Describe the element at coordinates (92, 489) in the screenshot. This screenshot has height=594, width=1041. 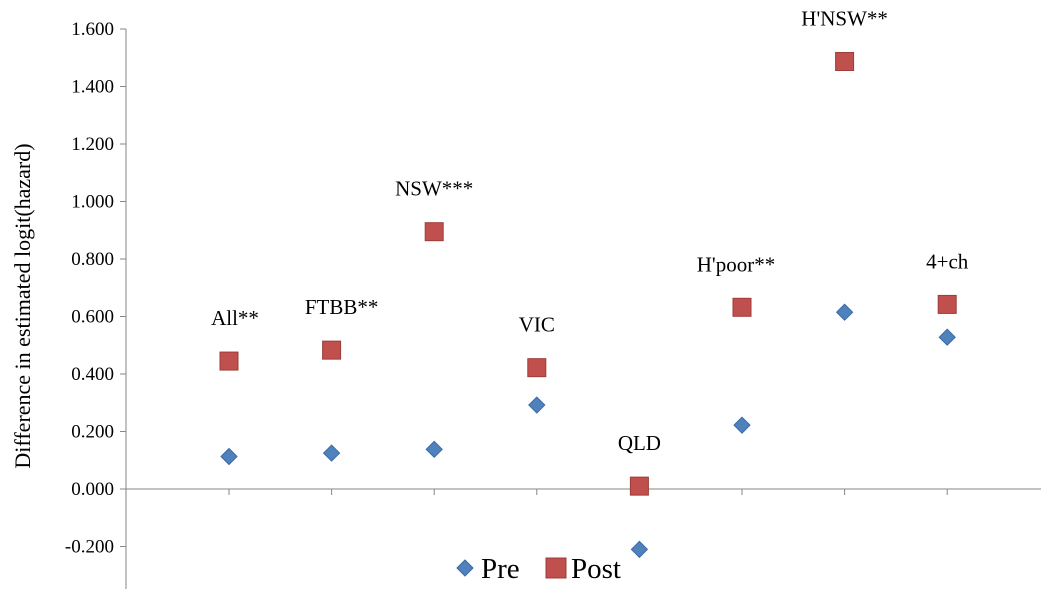
I see `y-tick-label: 0.000` at that location.